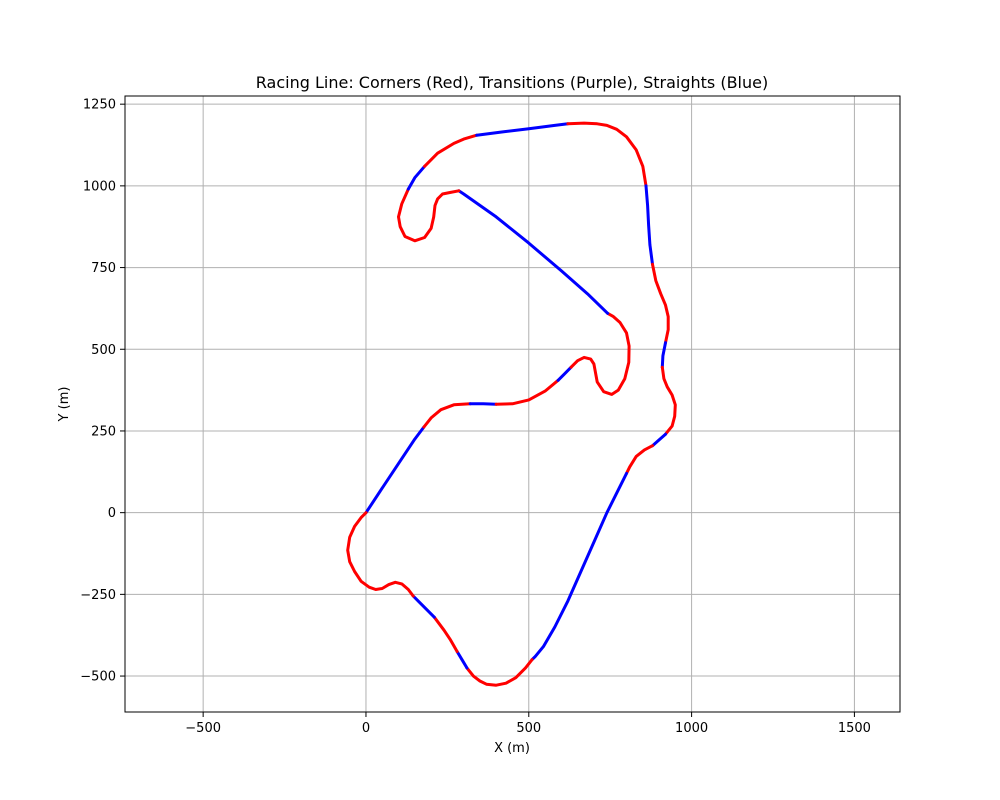 The width and height of the screenshot is (1000, 800). What do you see at coordinates (112, 513) in the screenshot?
I see `y-tick-label: 0` at bounding box center [112, 513].